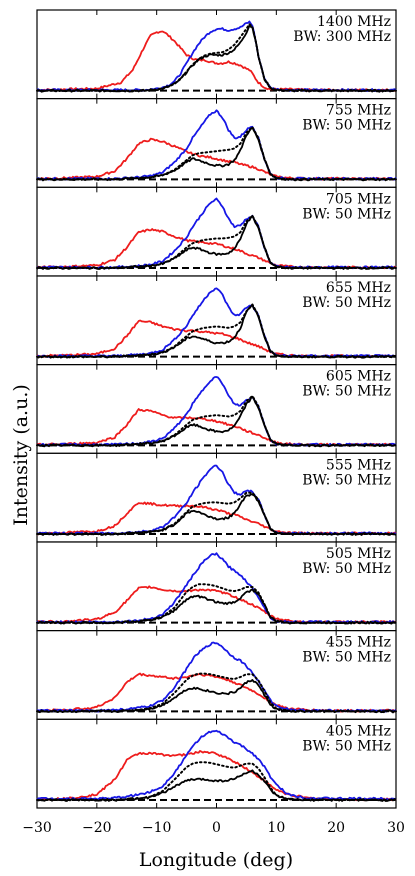 The height and width of the screenshot is (876, 415). What do you see at coordinates (342, 37) in the screenshot?
I see `bandwidth-label: BW: 300 MHz` at bounding box center [342, 37].